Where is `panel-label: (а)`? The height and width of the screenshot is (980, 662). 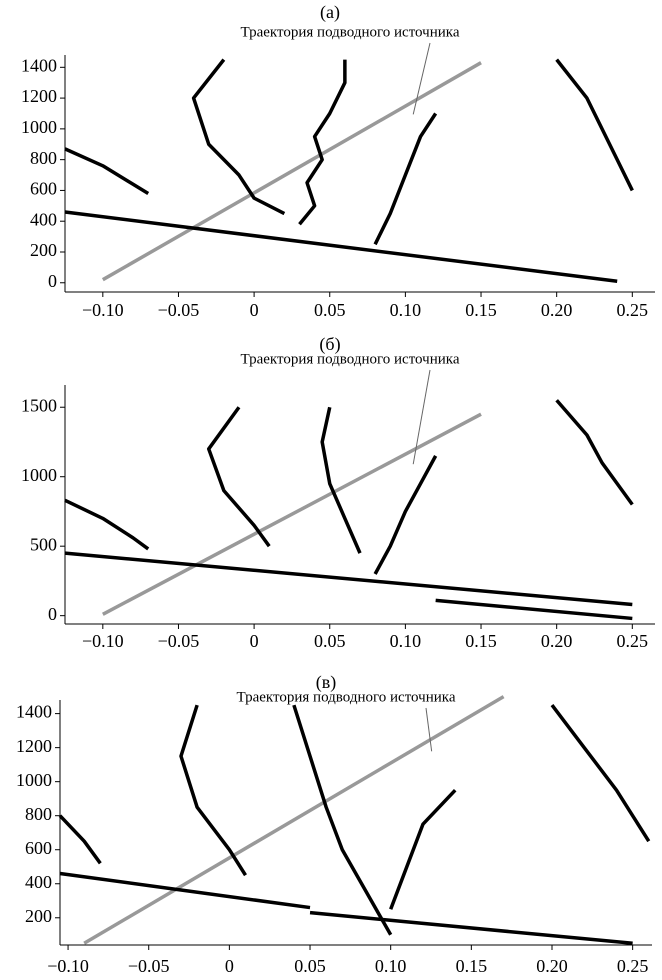
panel-label: (а) is located at coordinates (330, 12).